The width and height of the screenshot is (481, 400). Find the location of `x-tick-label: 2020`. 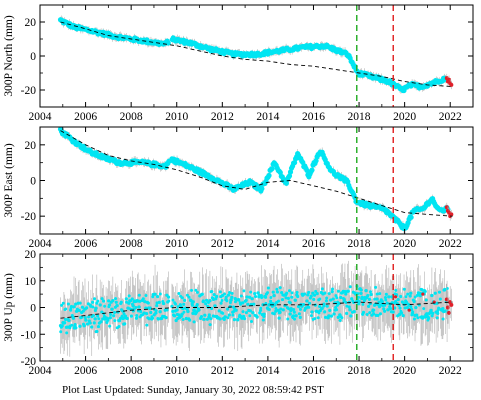

x-tick-label: 2020 is located at coordinates (404, 371).